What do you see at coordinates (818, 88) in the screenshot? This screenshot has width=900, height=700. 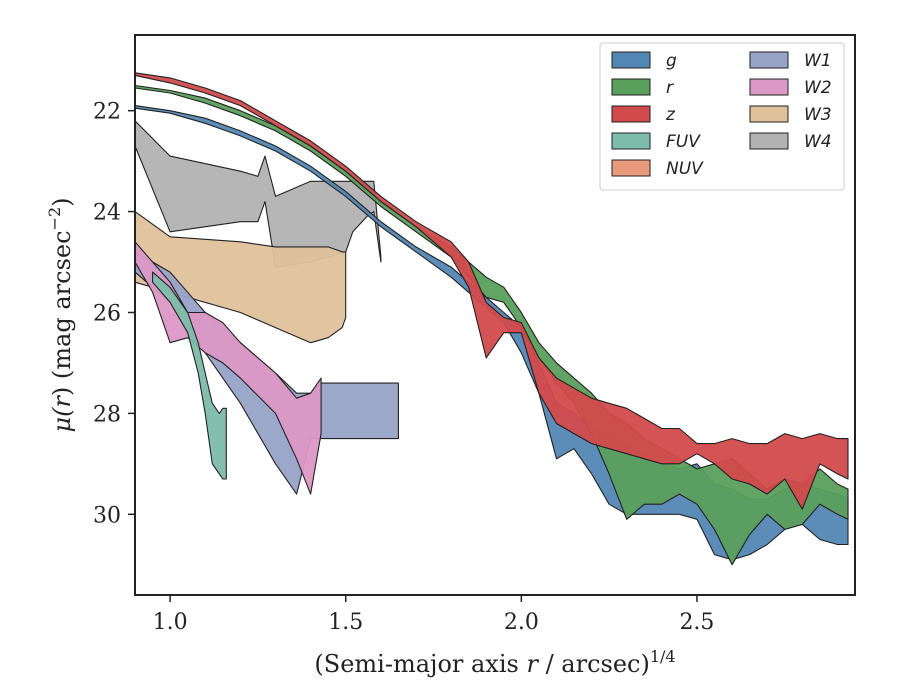 I see `legend-label-w2: W2` at bounding box center [818, 88].